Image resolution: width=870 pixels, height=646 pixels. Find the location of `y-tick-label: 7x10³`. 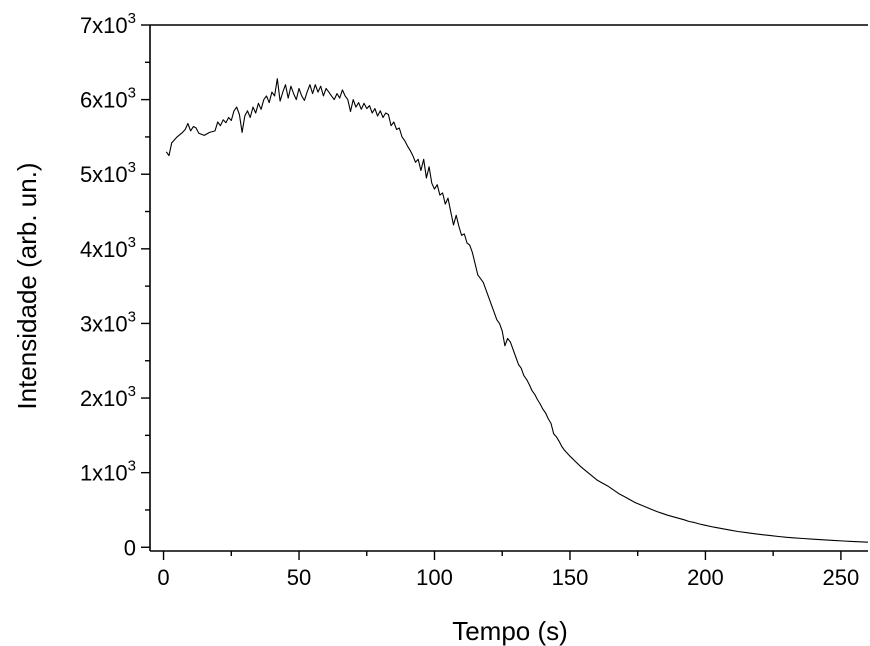

y-tick-label: 7x10³ is located at coordinates (108, 24).